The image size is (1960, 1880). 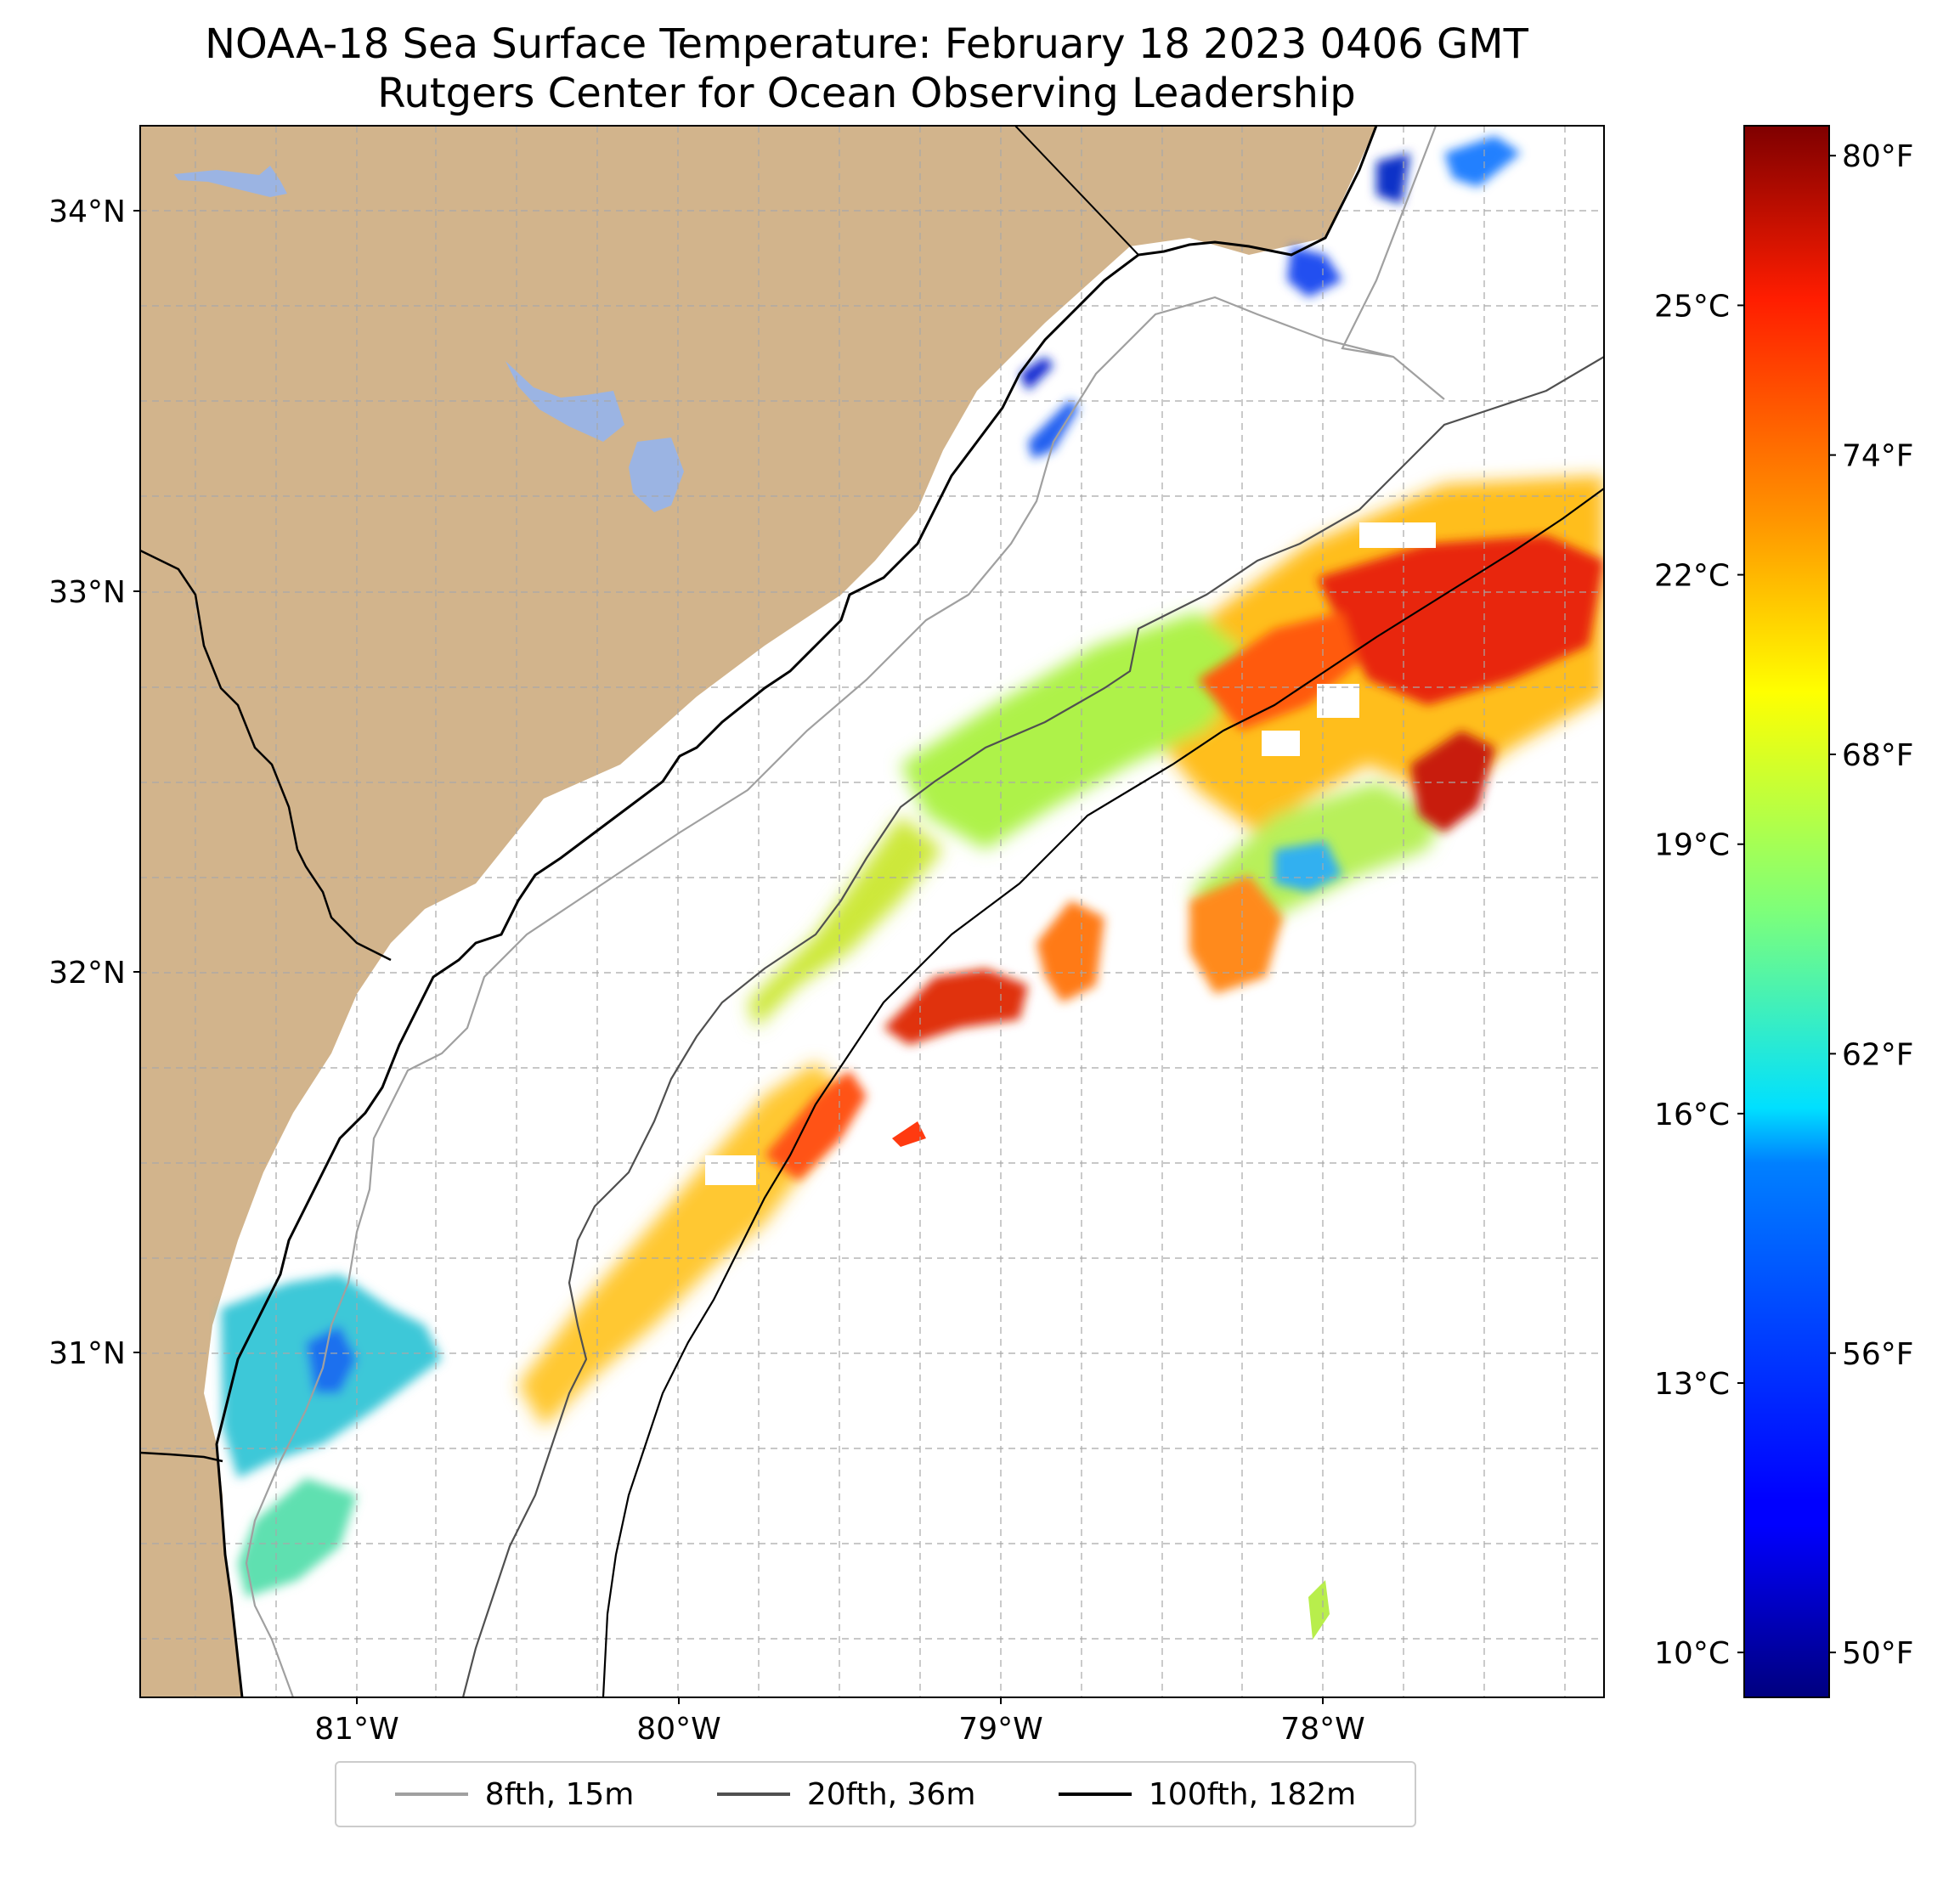 I want to click on celsius-tick-label: 13°C, so click(x=1692, y=1384).